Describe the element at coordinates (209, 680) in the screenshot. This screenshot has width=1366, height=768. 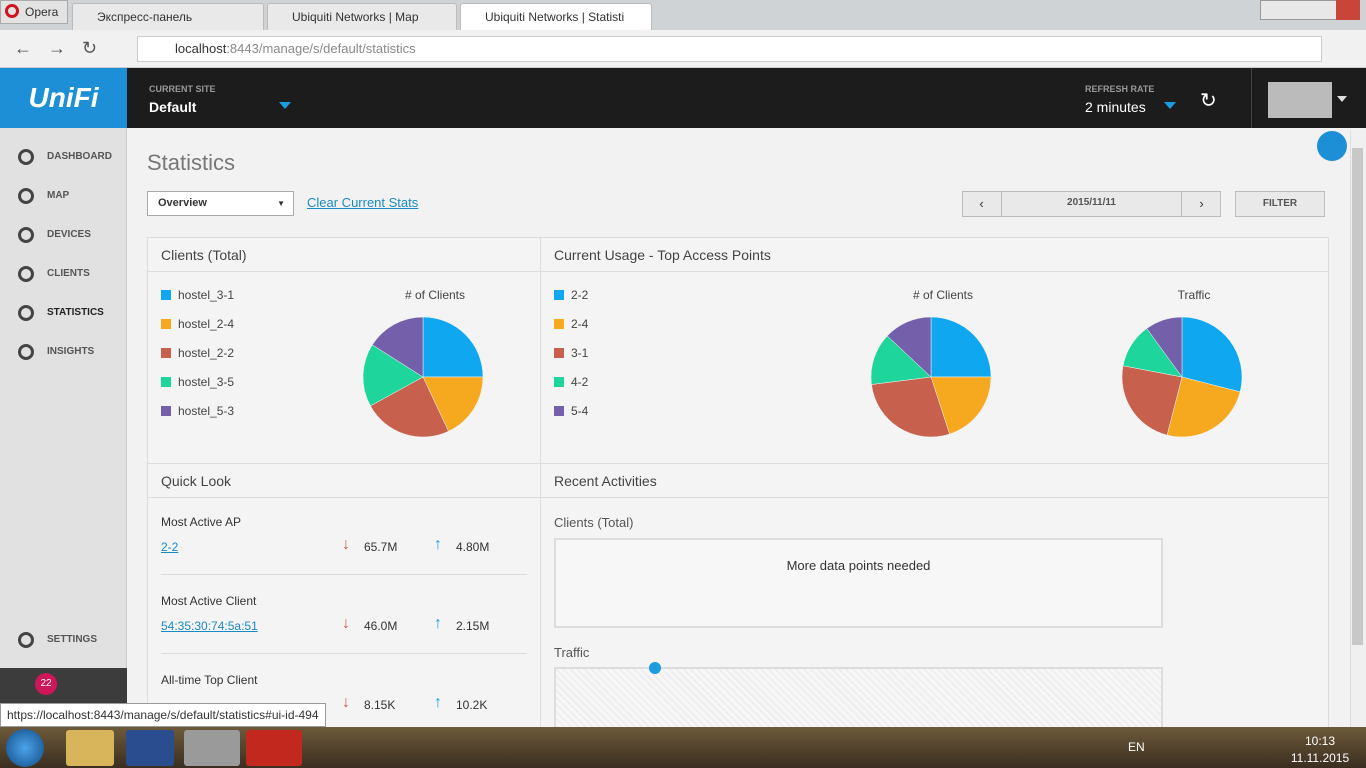
I see `quick-label: All-time Top Client` at that location.